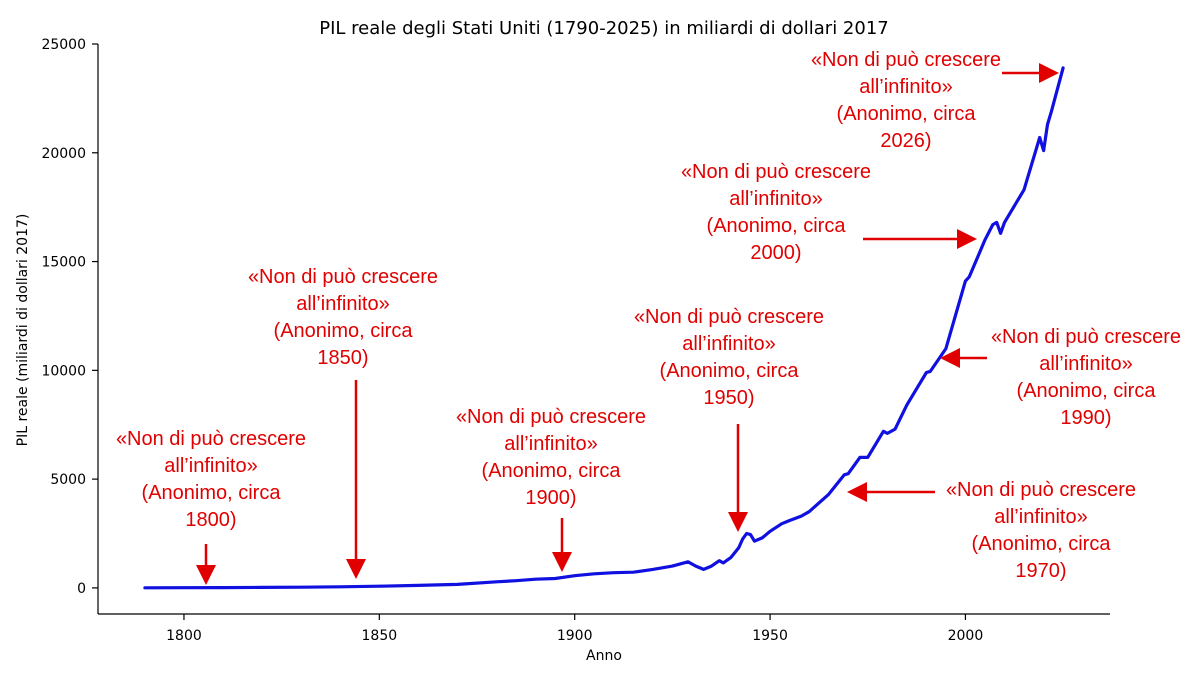 The image size is (1200, 675). I want to click on y-ticks: 0 5000 10000 15000 20000 25000, so click(69, 317).